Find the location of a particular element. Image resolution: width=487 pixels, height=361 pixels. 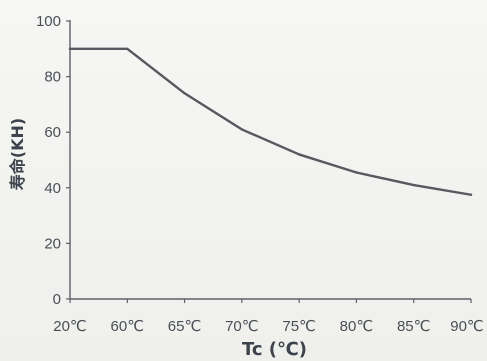

x-axis-title: Tc (℃) is located at coordinates (274, 349).